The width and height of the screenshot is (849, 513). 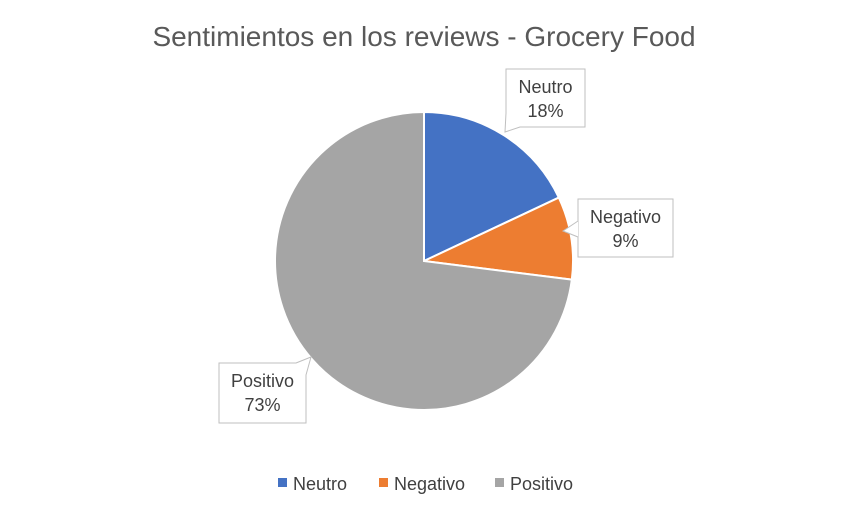 I want to click on callout-percent: 73%, so click(x=262, y=405).